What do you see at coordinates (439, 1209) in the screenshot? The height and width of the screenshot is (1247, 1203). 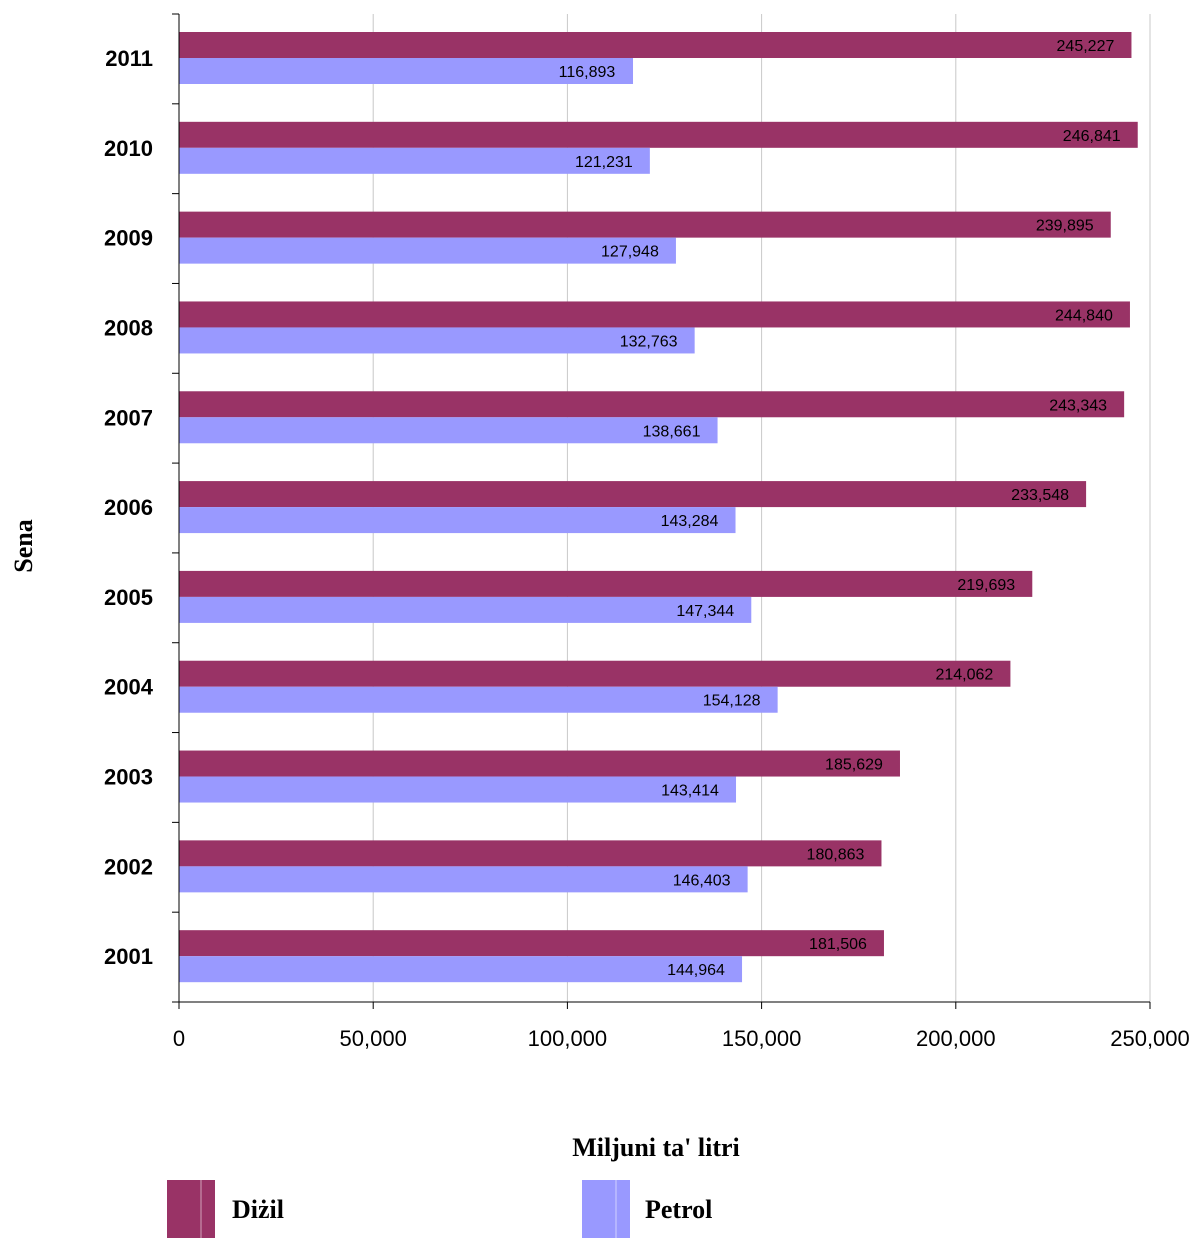 I see `legend: Diżil Petrol` at bounding box center [439, 1209].